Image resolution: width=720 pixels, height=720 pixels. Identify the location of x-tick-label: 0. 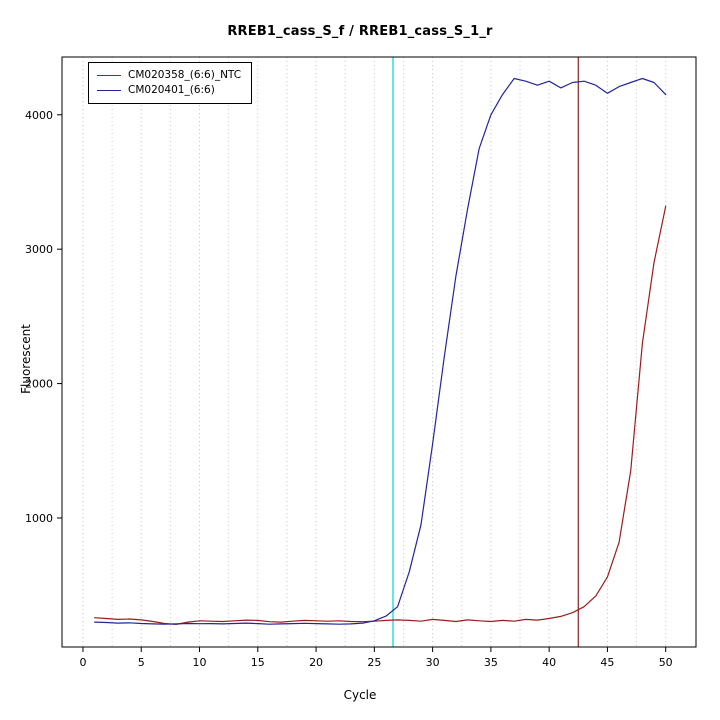
(82, 662).